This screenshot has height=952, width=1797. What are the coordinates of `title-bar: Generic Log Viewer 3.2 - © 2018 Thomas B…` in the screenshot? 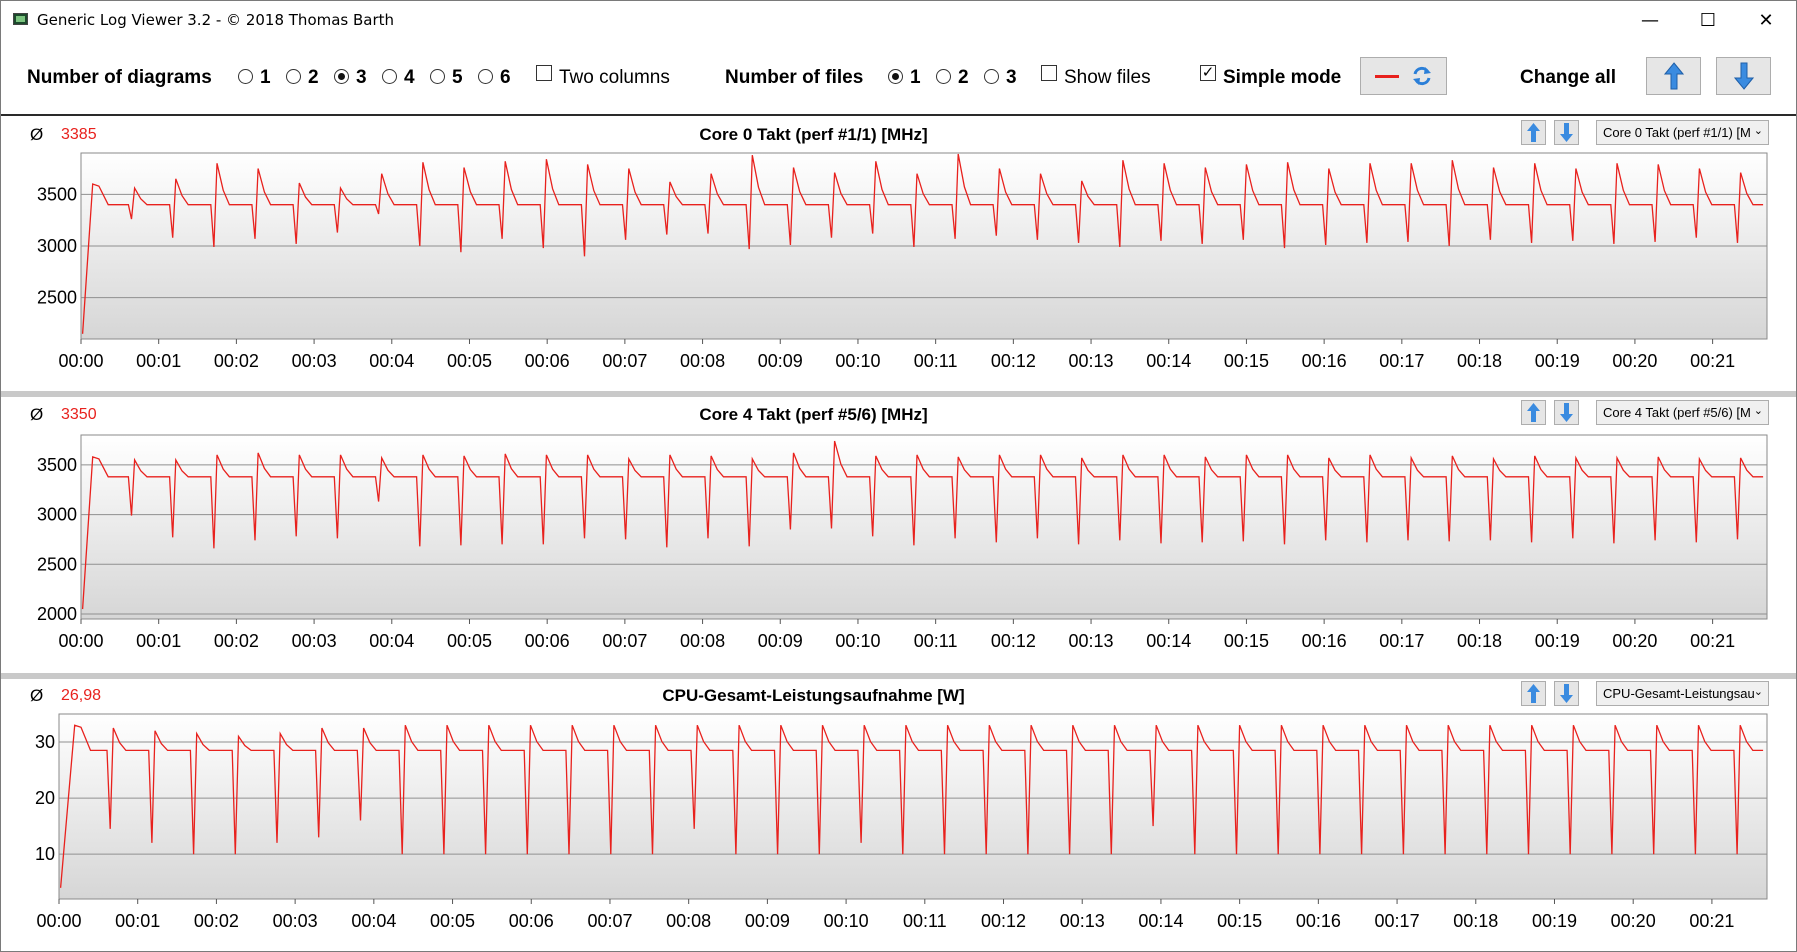 It's located at (898, 20).